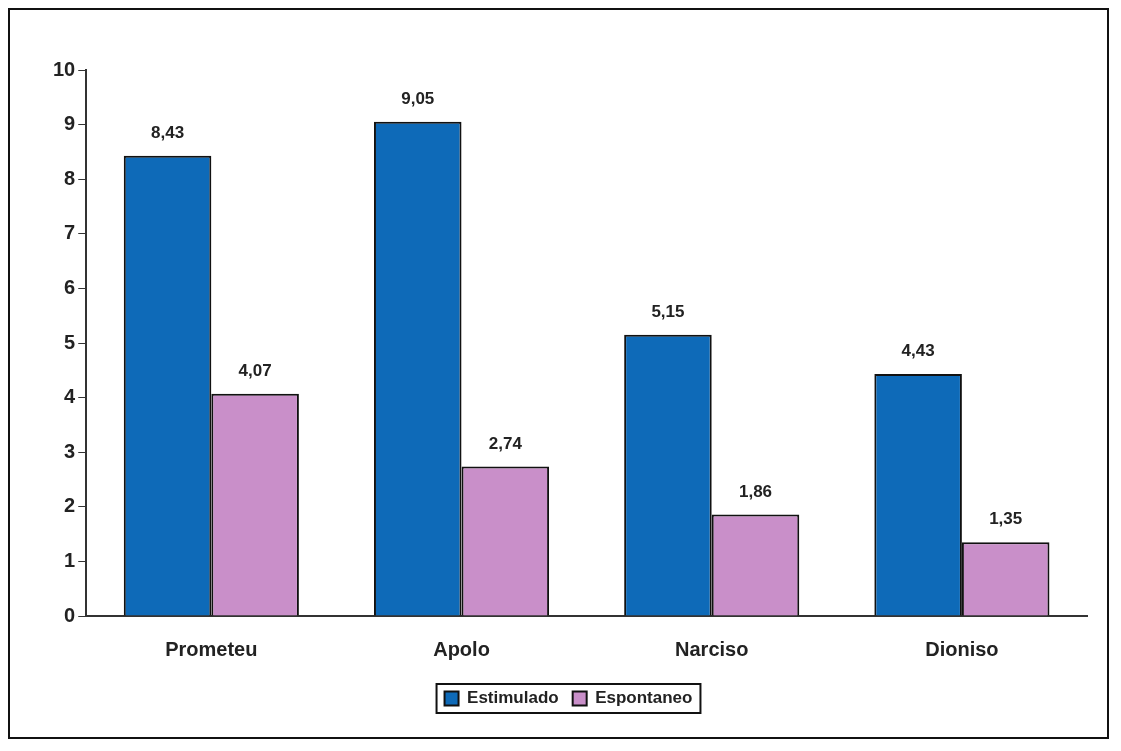  I want to click on data-label: 8,43, so click(168, 132).